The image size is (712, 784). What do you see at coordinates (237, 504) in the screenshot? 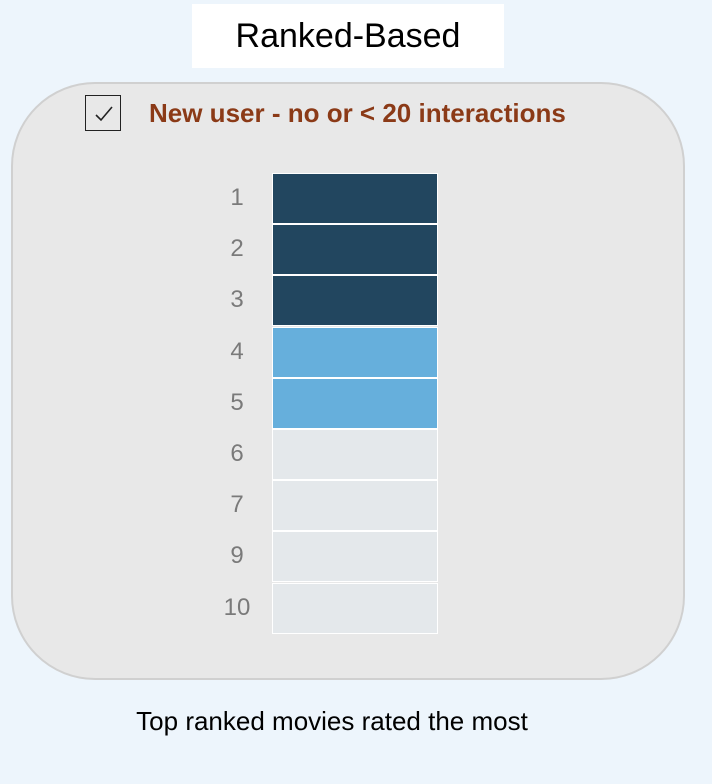
I see `rank-number: 7` at bounding box center [237, 504].